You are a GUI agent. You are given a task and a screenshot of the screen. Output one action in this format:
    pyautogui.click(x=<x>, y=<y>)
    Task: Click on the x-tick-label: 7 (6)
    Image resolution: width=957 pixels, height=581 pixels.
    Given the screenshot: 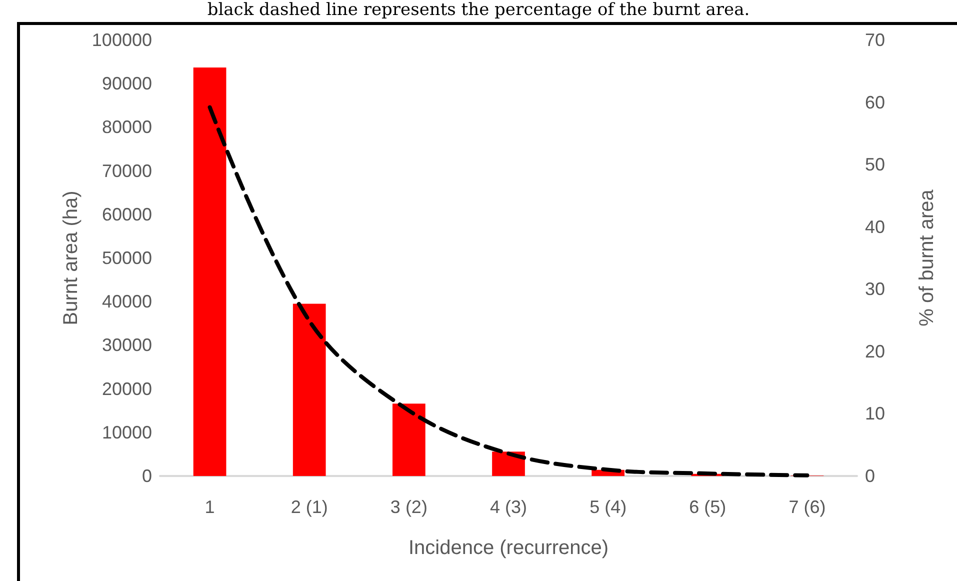 What is the action you would take?
    pyautogui.click(x=807, y=507)
    